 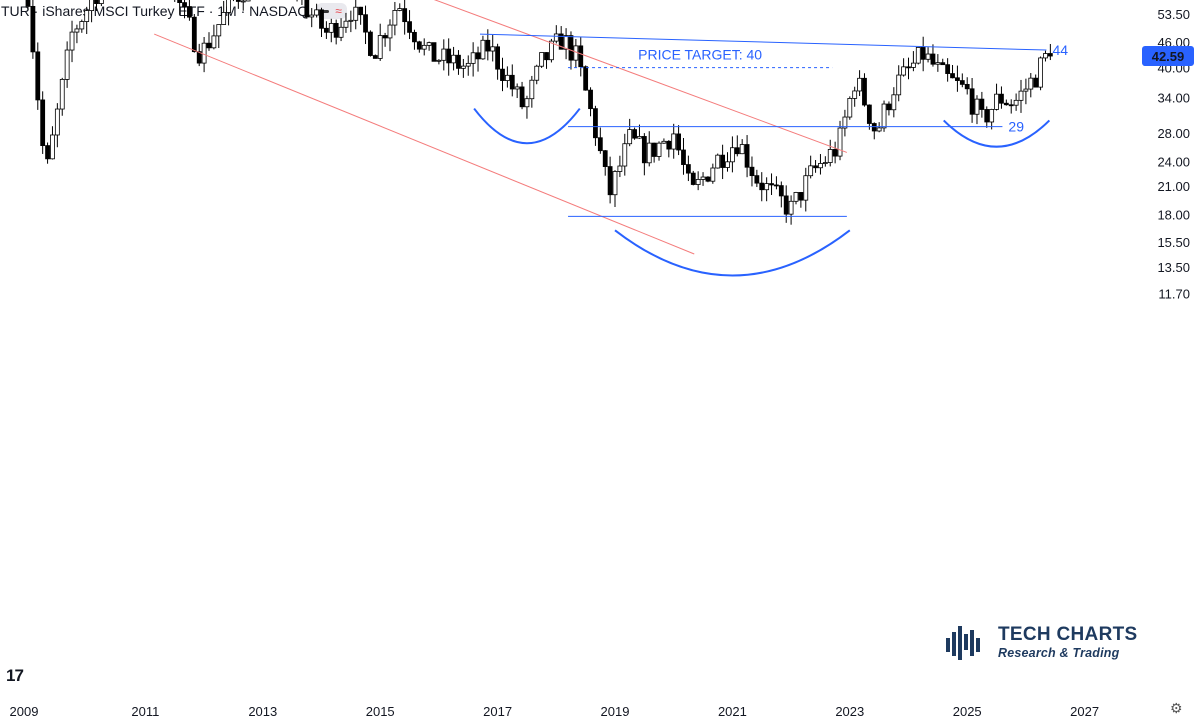 I want to click on last-price-badge, so click(x=1168, y=56).